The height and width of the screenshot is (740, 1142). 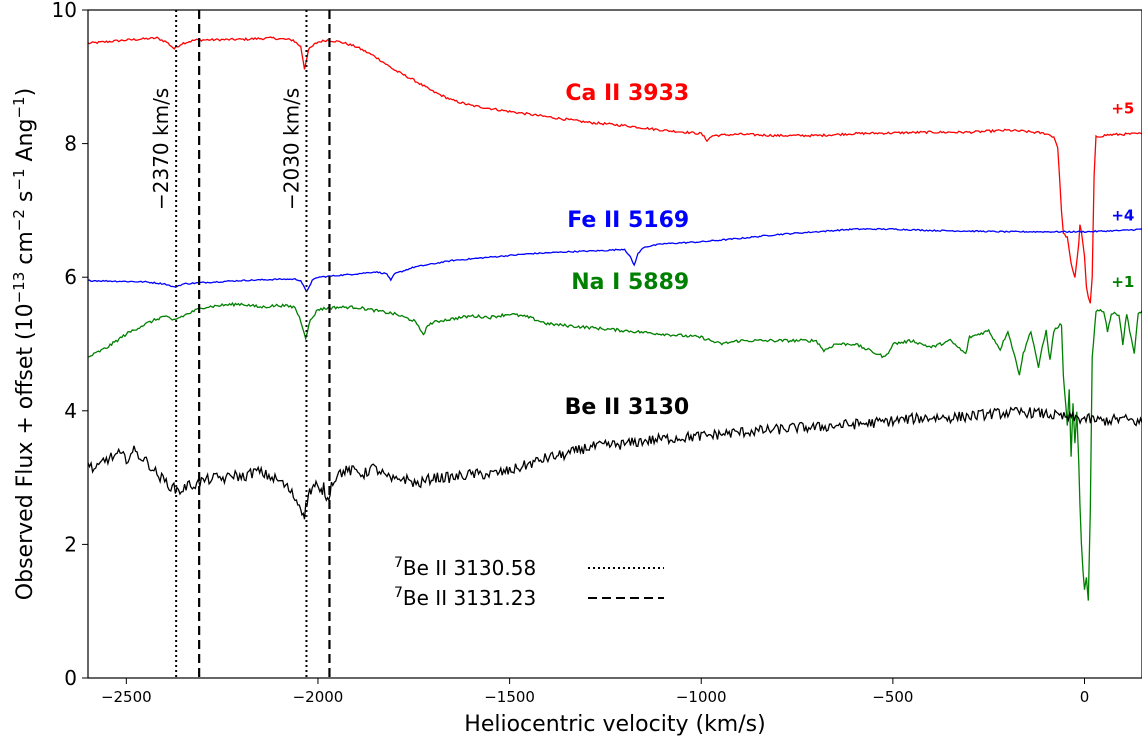 I want to click on y-tick-label: 6, so click(x=70, y=277).